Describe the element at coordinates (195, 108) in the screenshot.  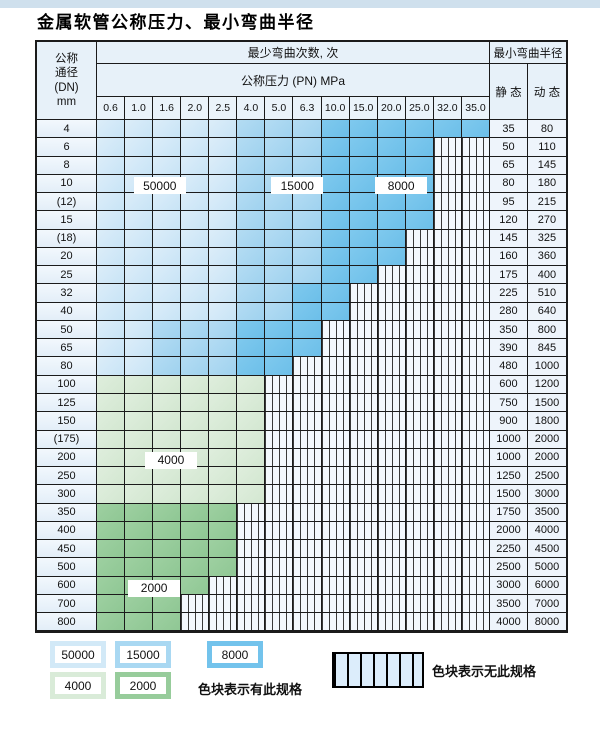
I see `pressure-header-cell: 2.0` at that location.